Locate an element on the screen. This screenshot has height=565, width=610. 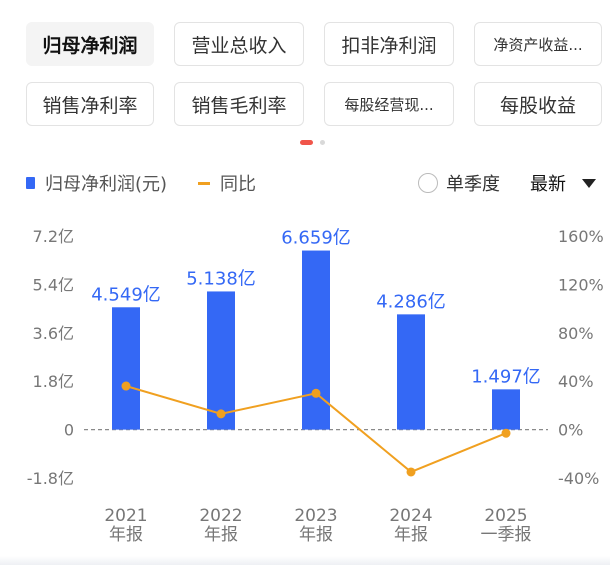
tab-gross-margin: 销售毛利率 is located at coordinates (239, 104).